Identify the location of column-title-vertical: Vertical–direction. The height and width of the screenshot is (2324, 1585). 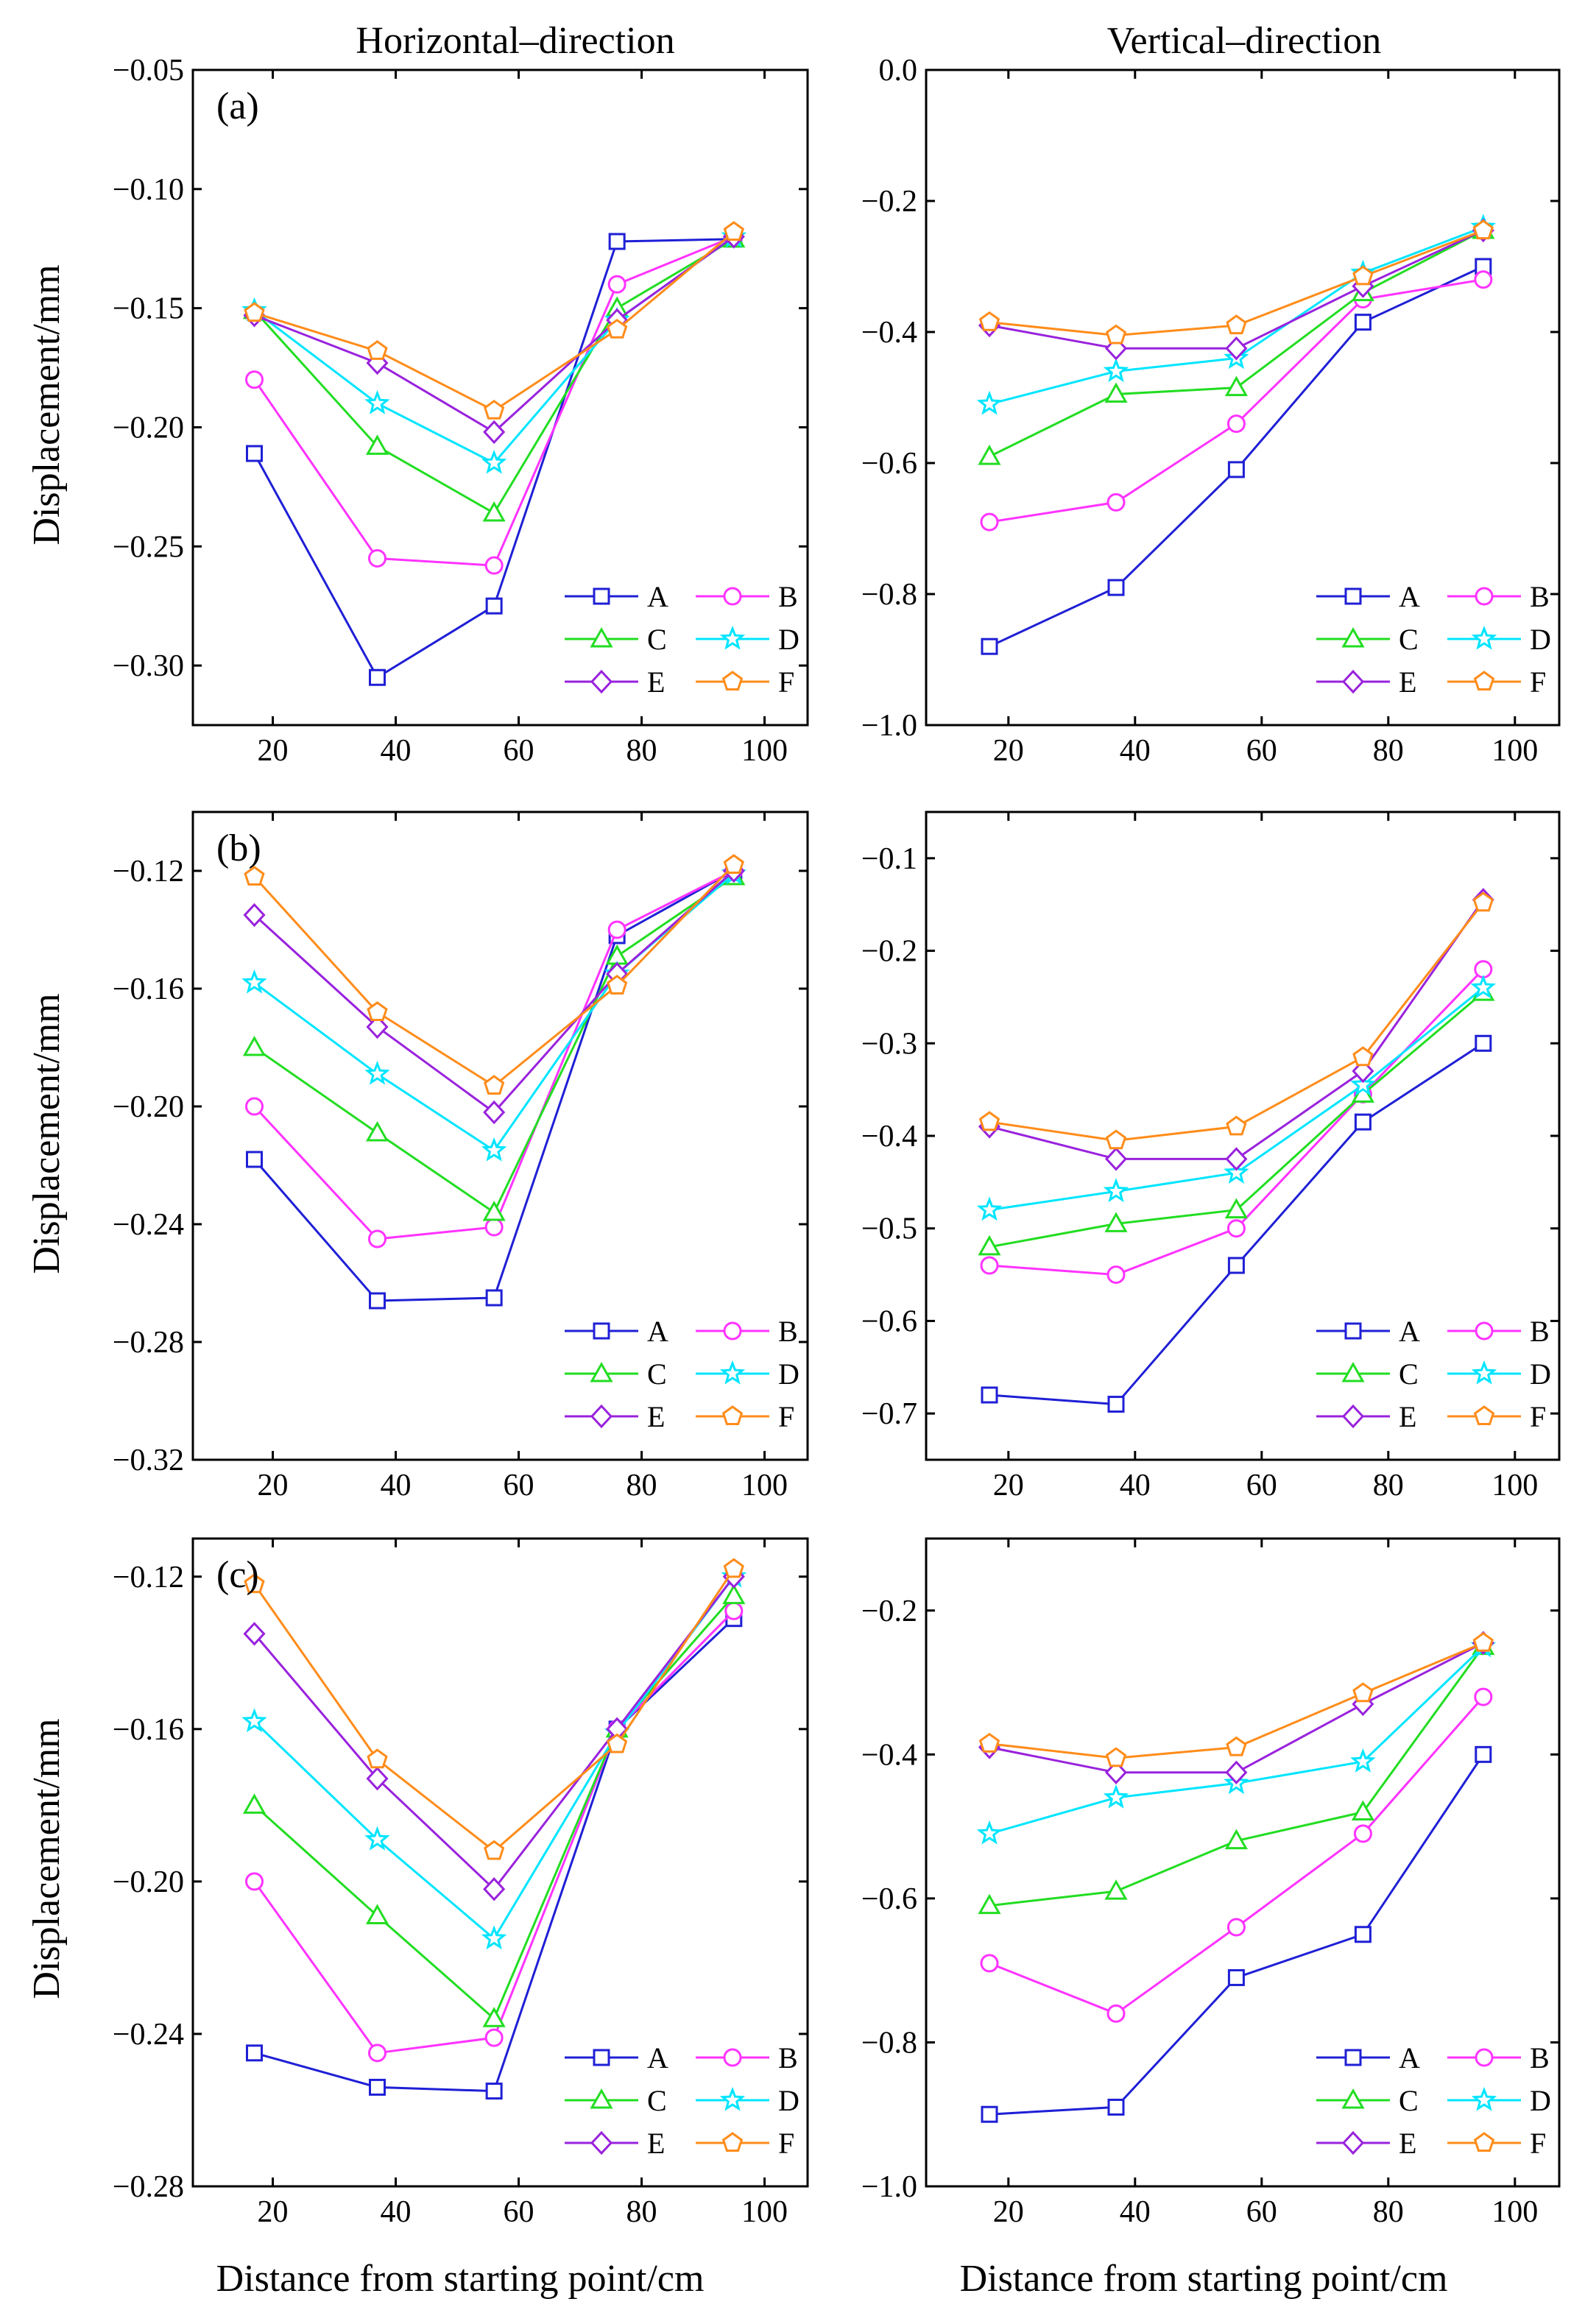
(1244, 41).